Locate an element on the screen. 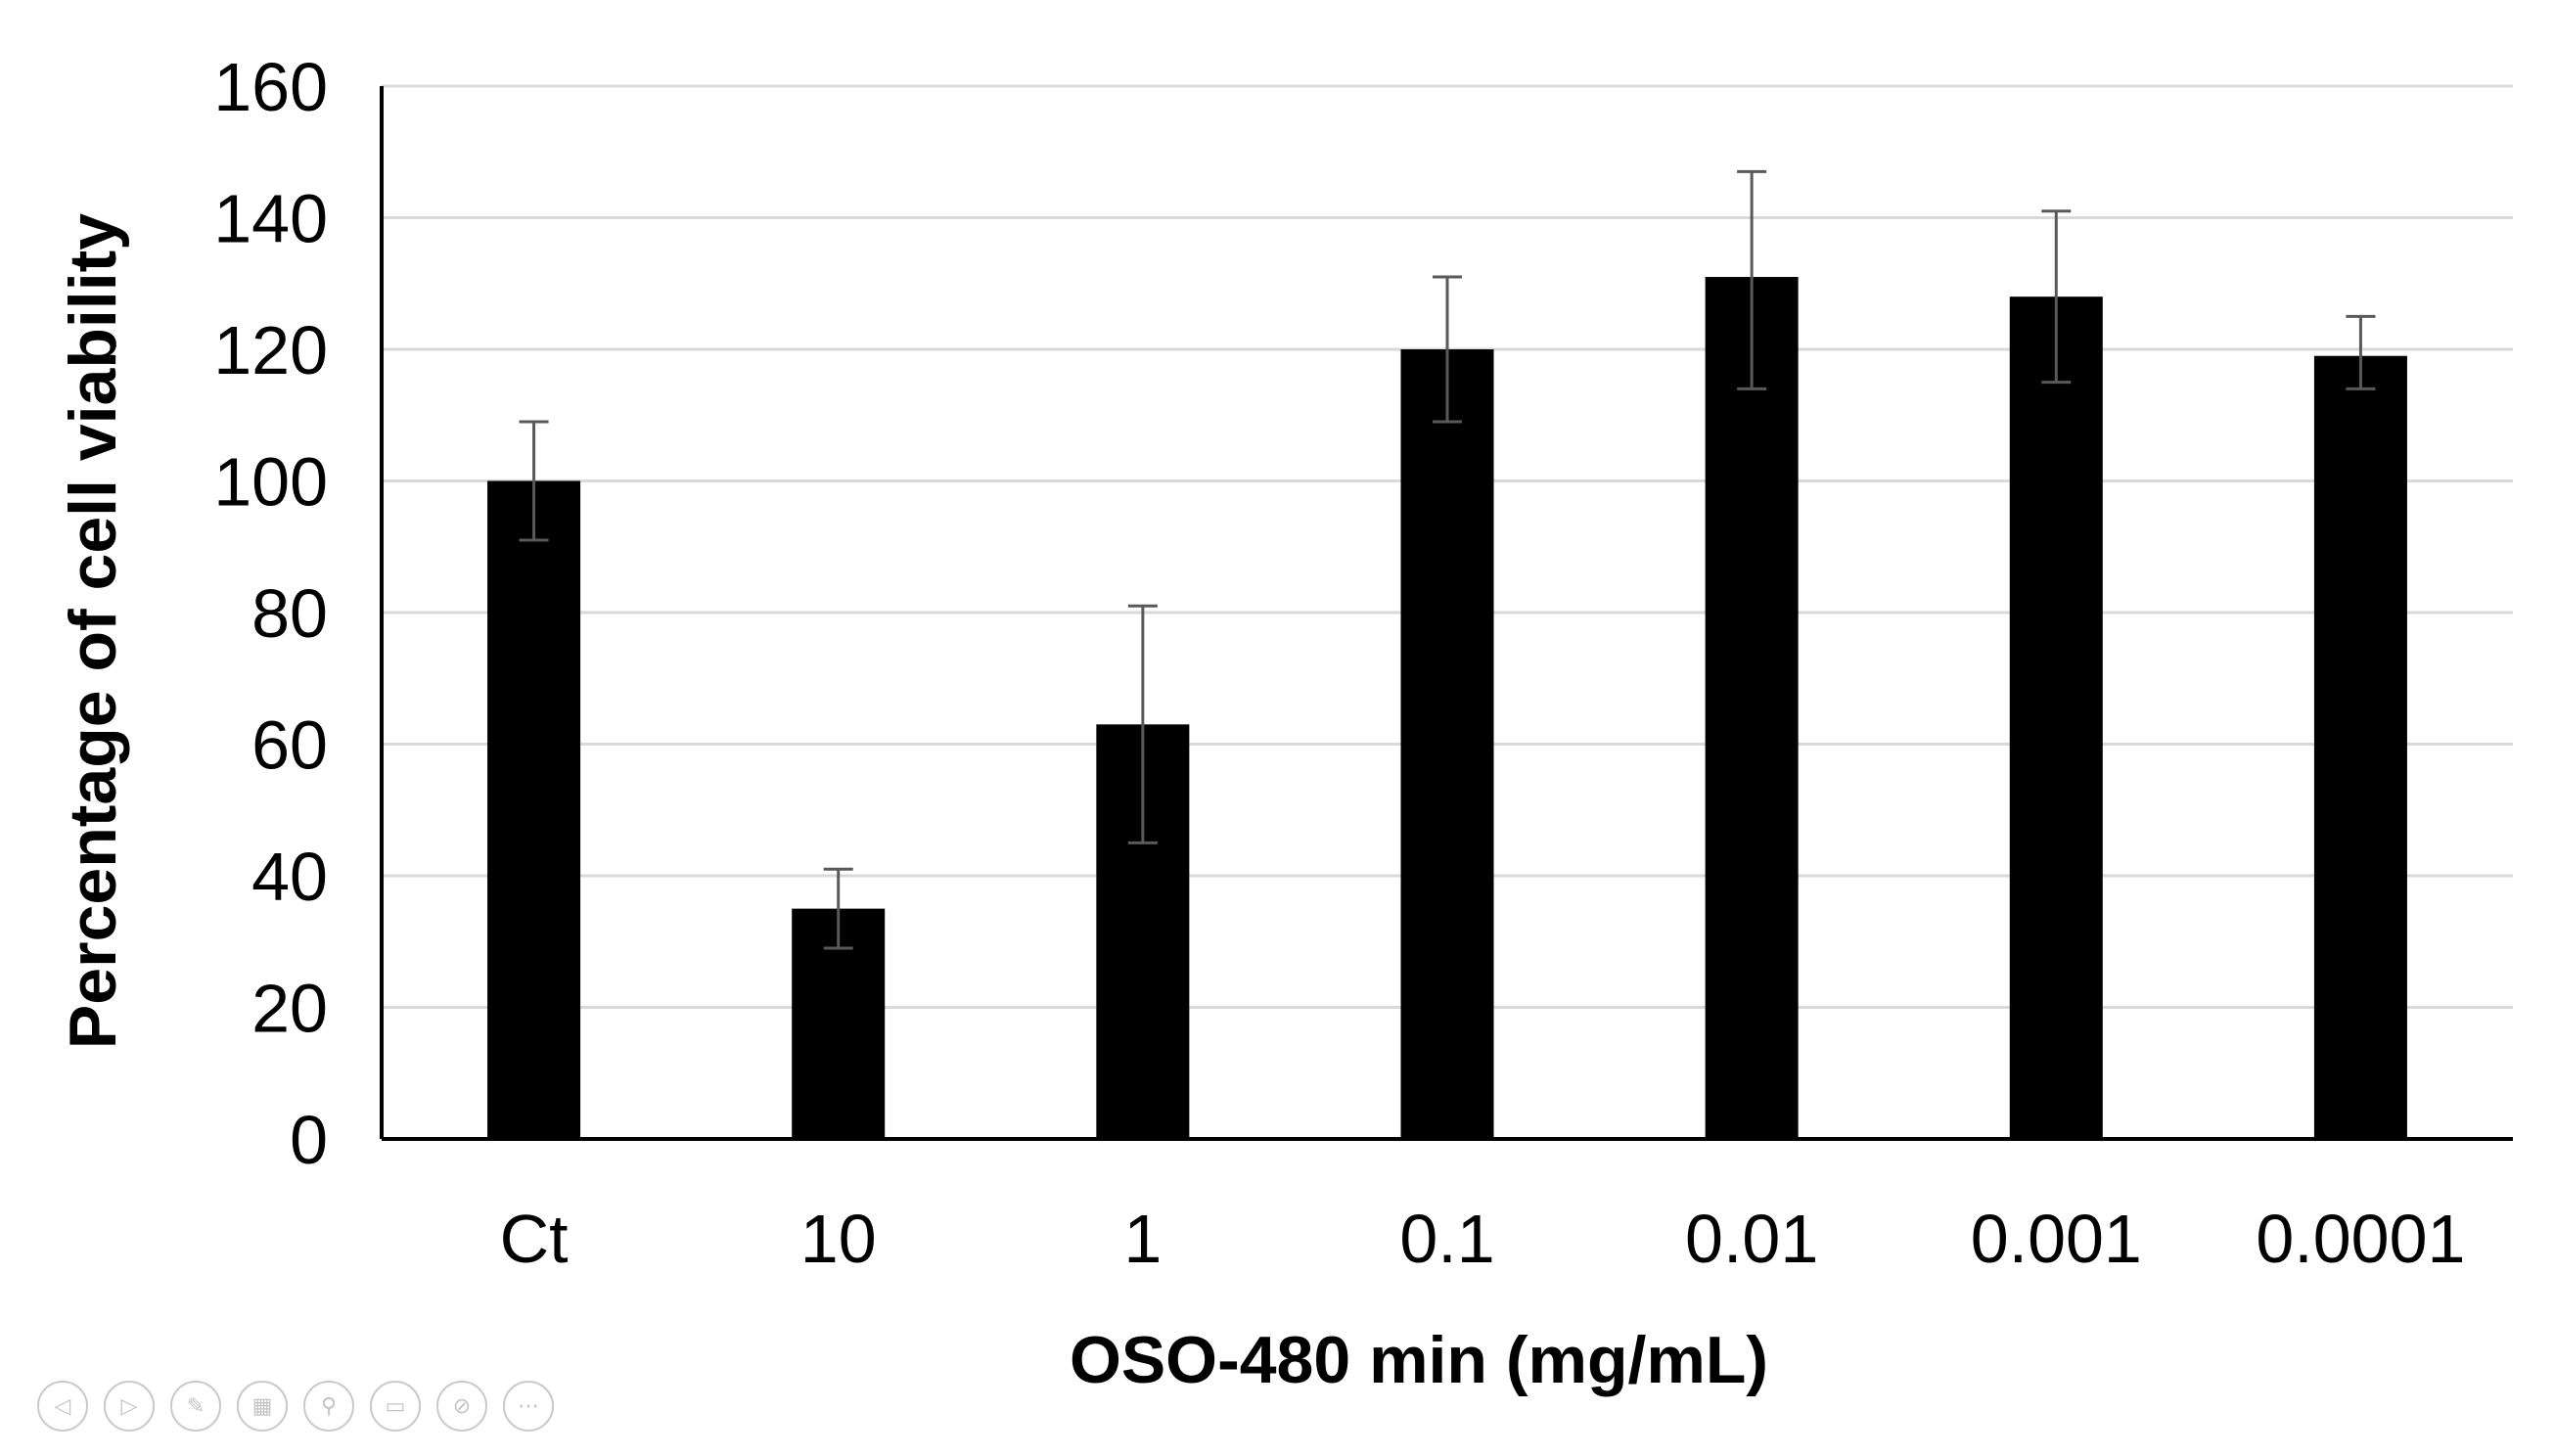  y-tick-label: 80 is located at coordinates (289, 613).